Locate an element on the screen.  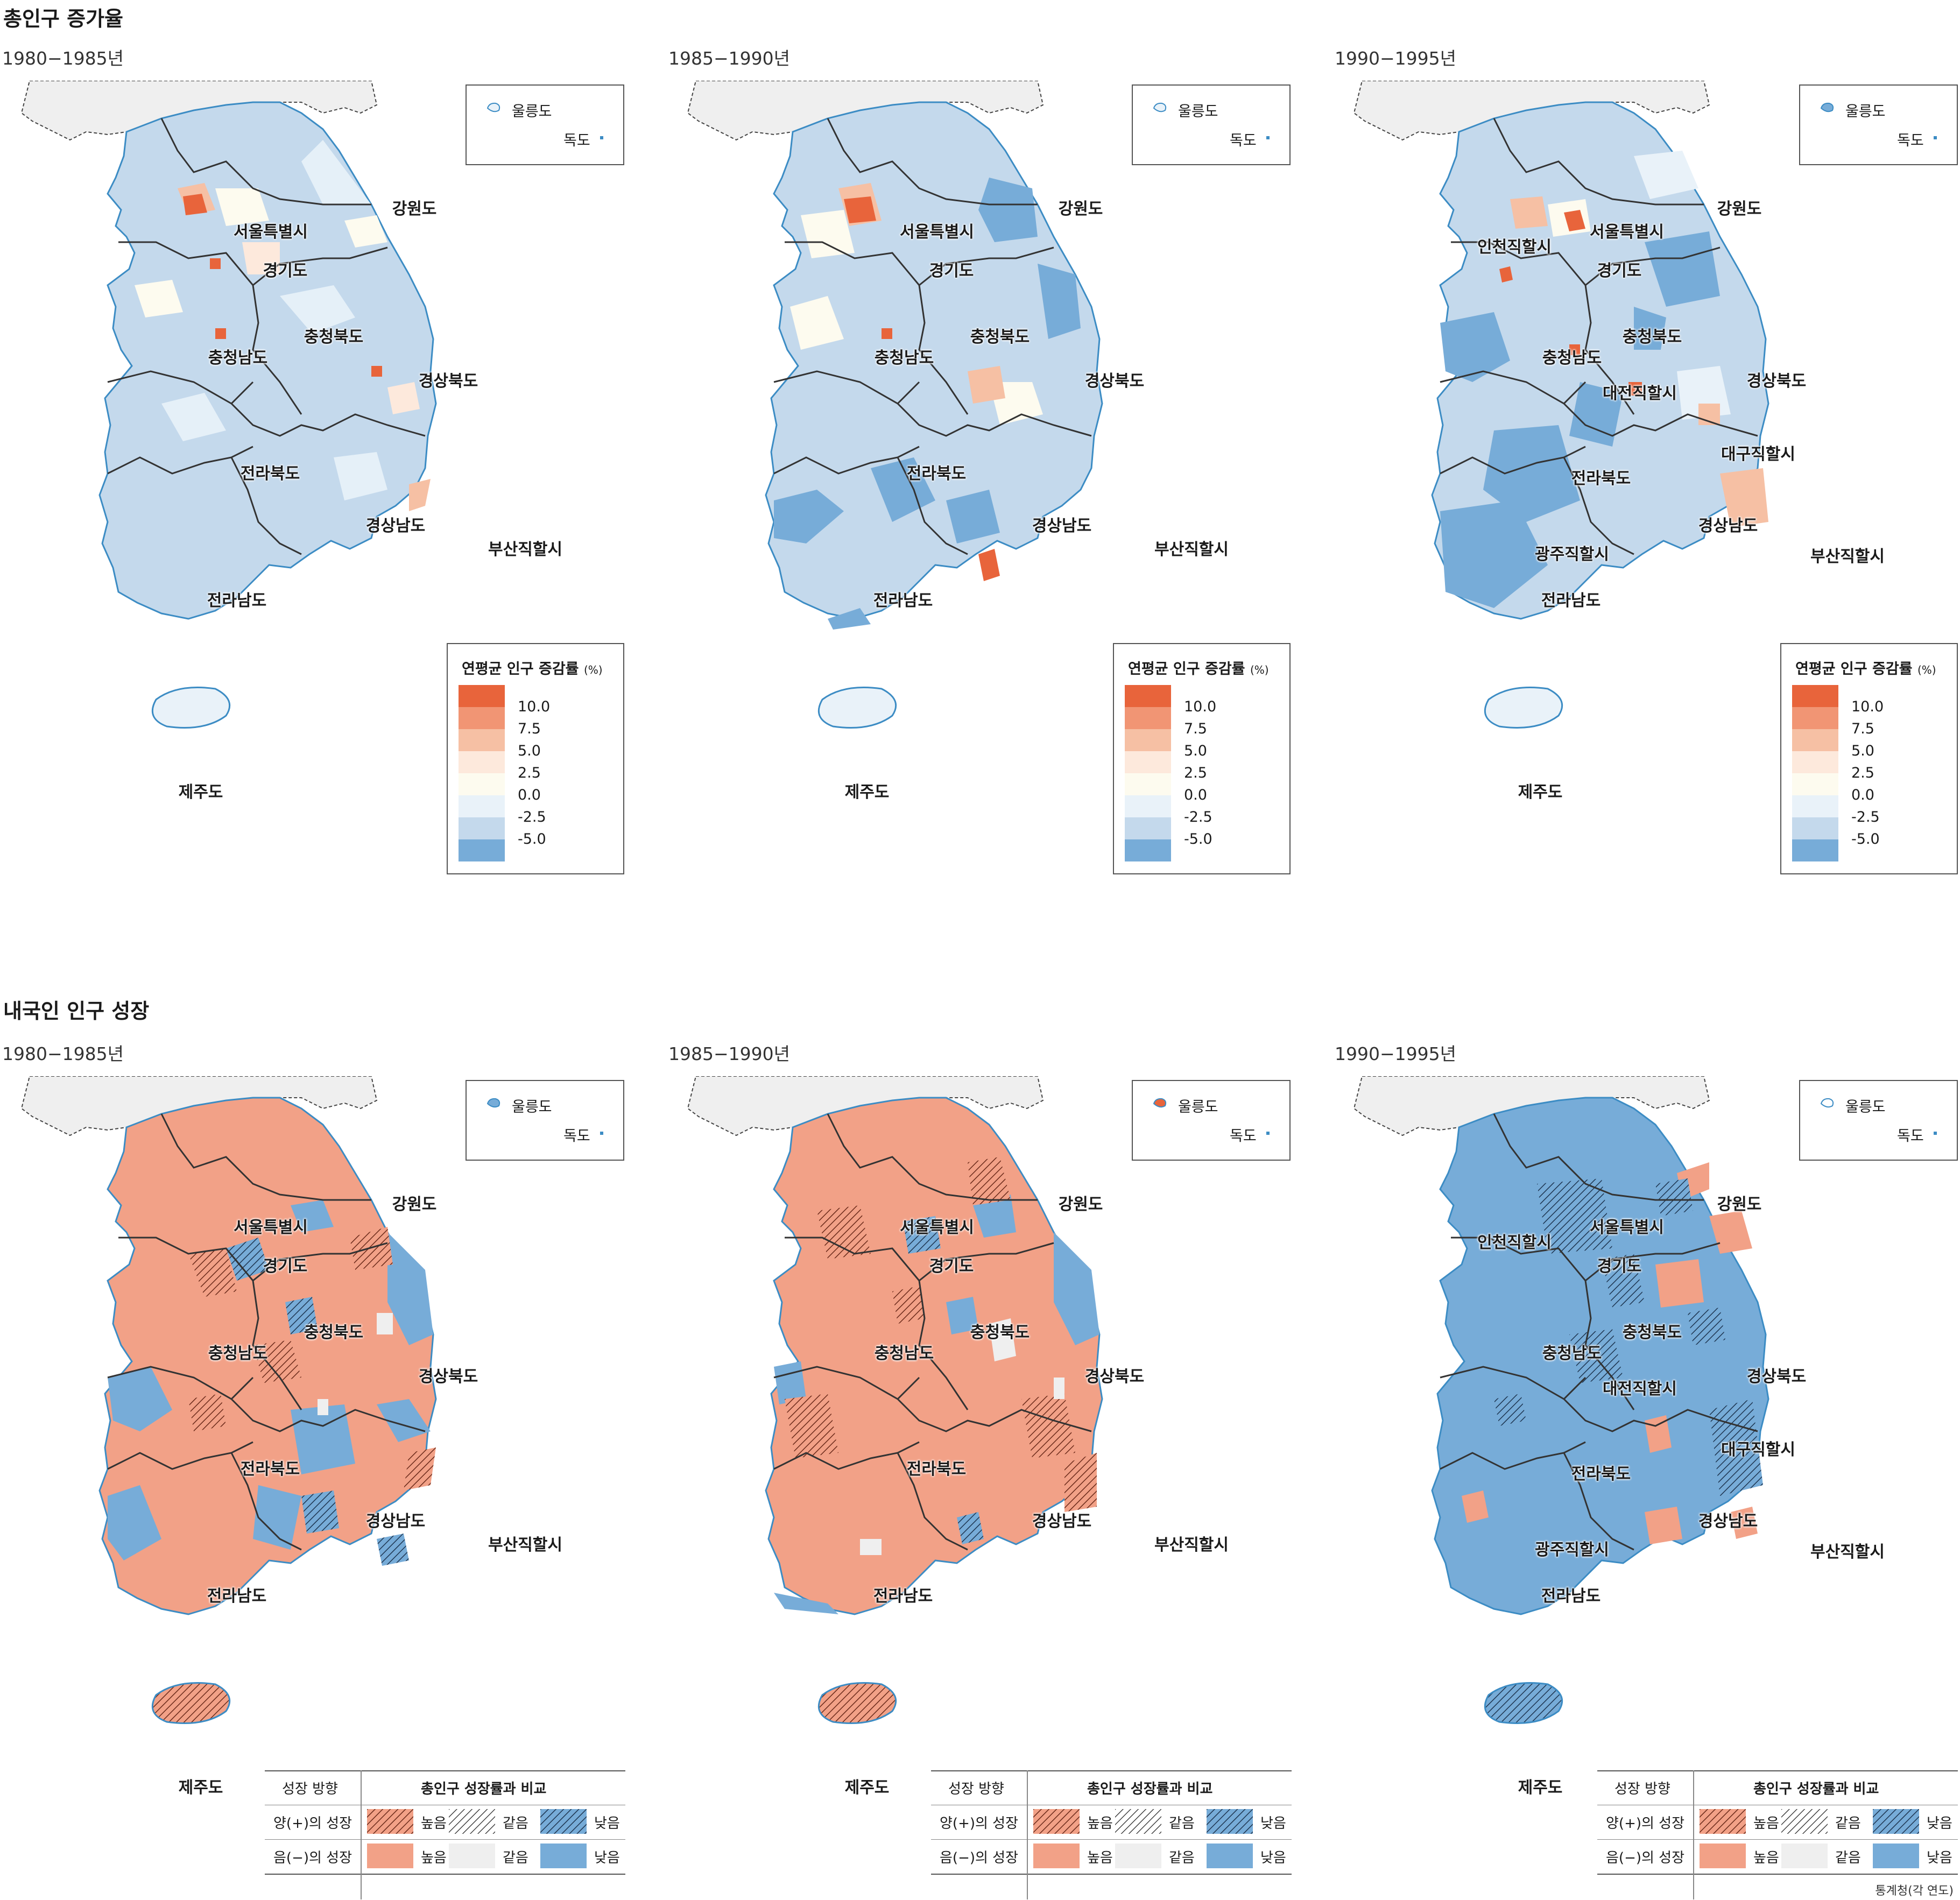
legend-row-positive: 양(+)의 성장 is located at coordinates (312, 1824).